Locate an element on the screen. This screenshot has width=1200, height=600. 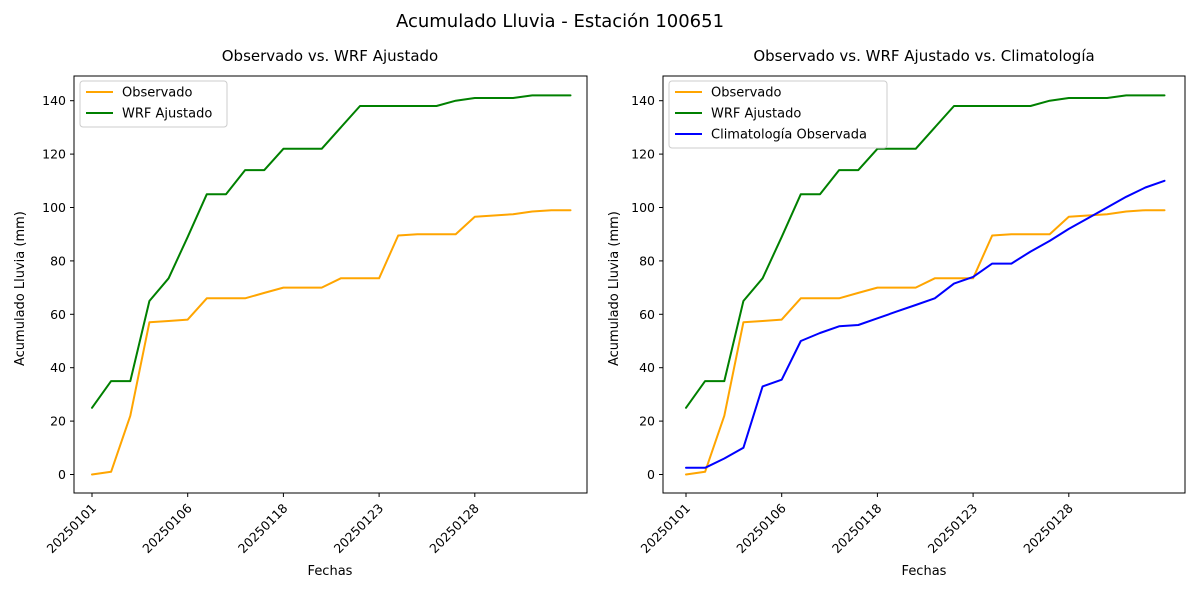
left-chart-title: Observado vs. WRF Ajustado is located at coordinates (330, 56).